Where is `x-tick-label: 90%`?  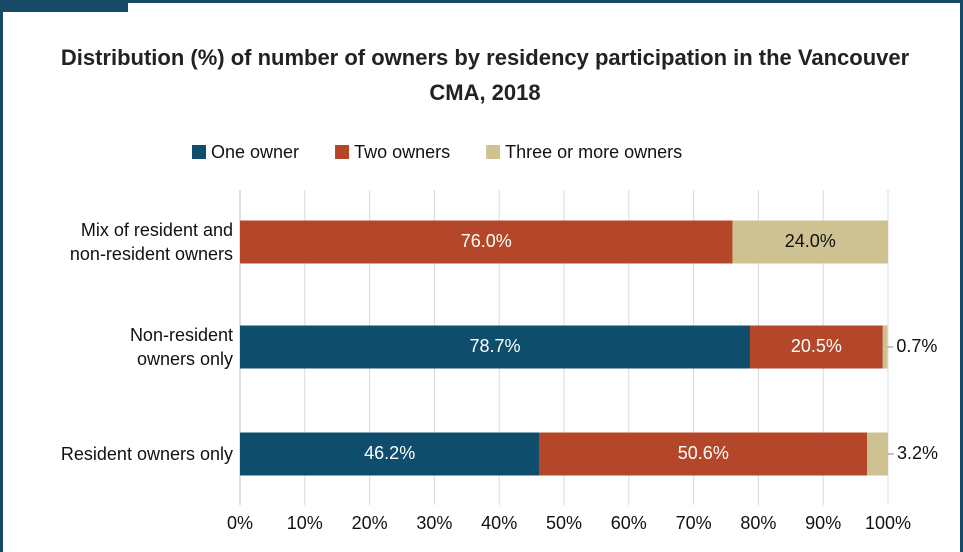 x-tick-label: 90% is located at coordinates (823, 523).